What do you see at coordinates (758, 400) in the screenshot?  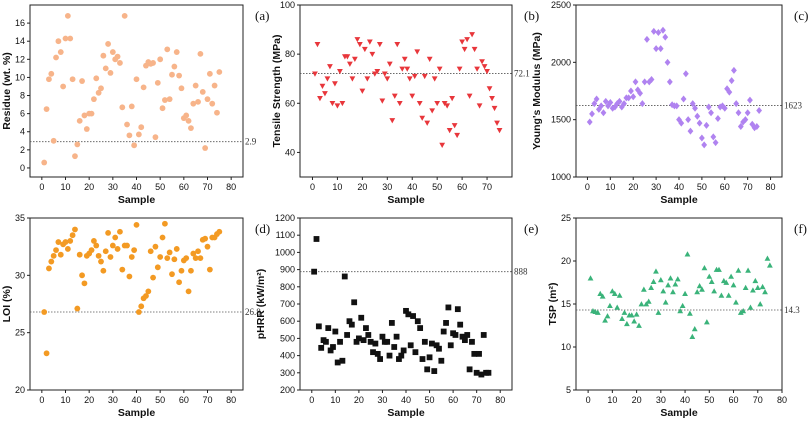 I see `x-tick-label: 70` at bounding box center [758, 400].